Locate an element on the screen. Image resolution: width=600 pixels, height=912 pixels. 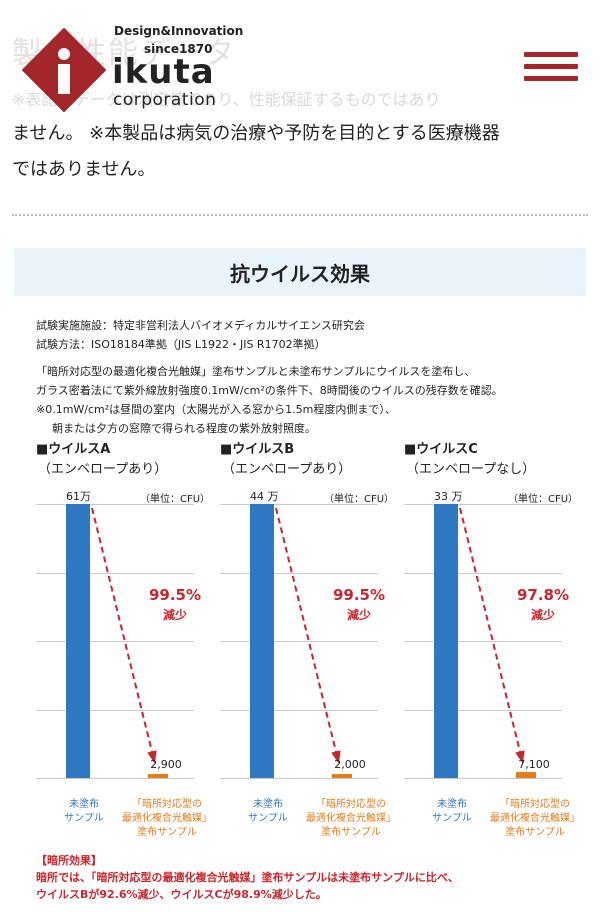
panel-header is located at coordinates (300, 272).